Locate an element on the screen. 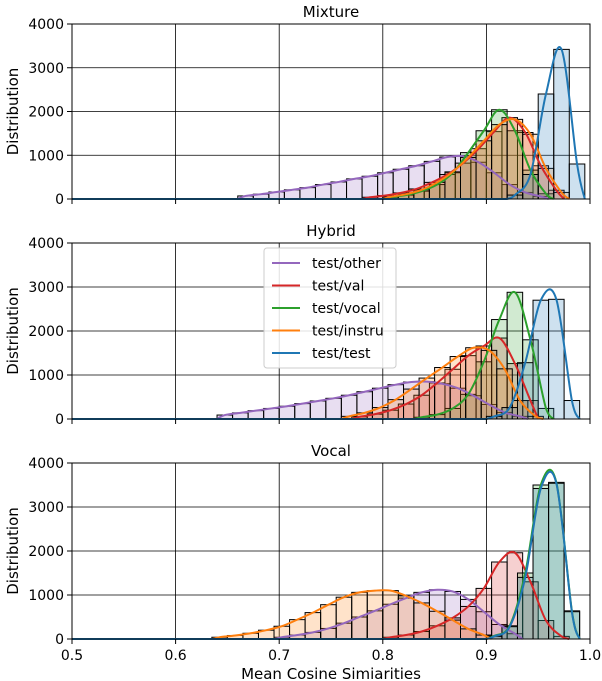 The image size is (602, 681). legend-label: test/vocal is located at coordinates (346, 309).